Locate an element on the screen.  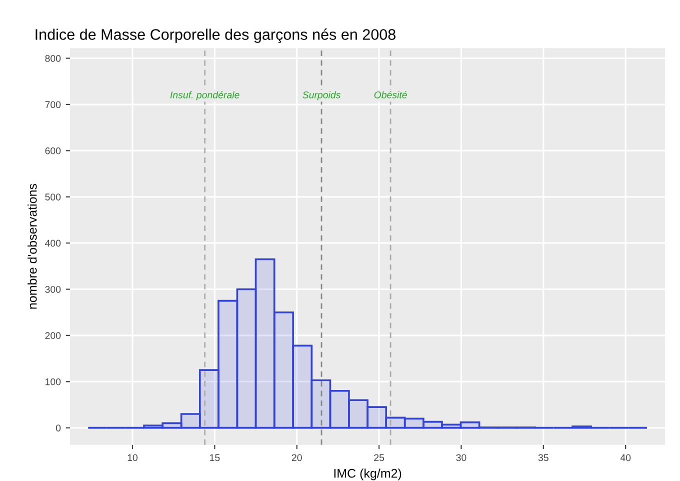
y-tick-label: 800 is located at coordinates (53, 58).